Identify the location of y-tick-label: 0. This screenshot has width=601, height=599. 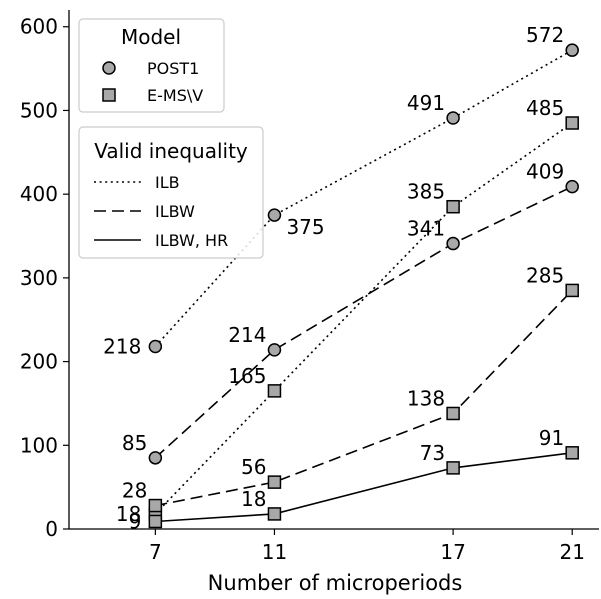
(51, 529).